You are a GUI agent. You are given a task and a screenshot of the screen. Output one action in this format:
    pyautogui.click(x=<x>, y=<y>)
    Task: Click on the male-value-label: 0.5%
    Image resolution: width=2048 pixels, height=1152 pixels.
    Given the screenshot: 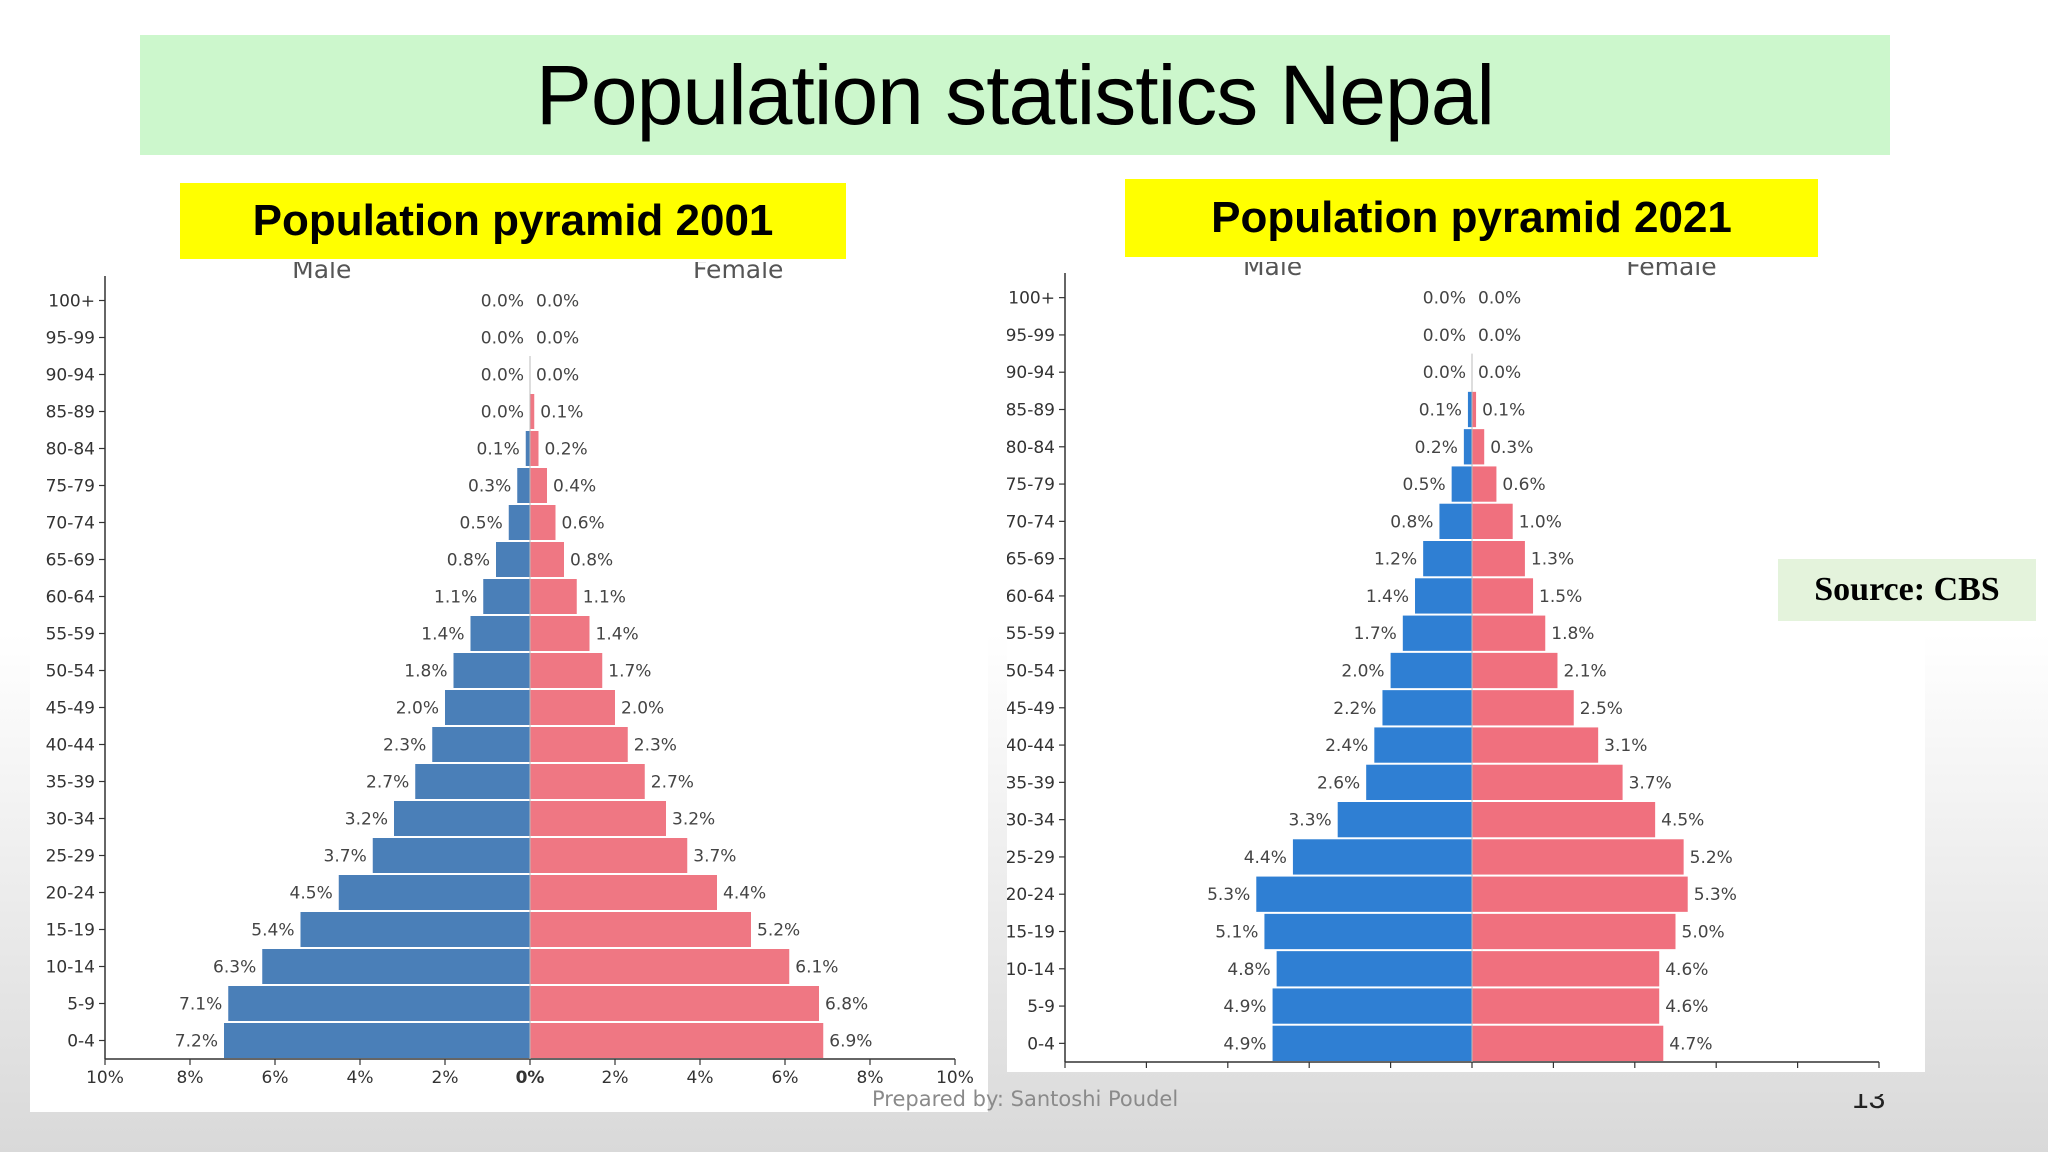 What is the action you would take?
    pyautogui.click(x=481, y=524)
    